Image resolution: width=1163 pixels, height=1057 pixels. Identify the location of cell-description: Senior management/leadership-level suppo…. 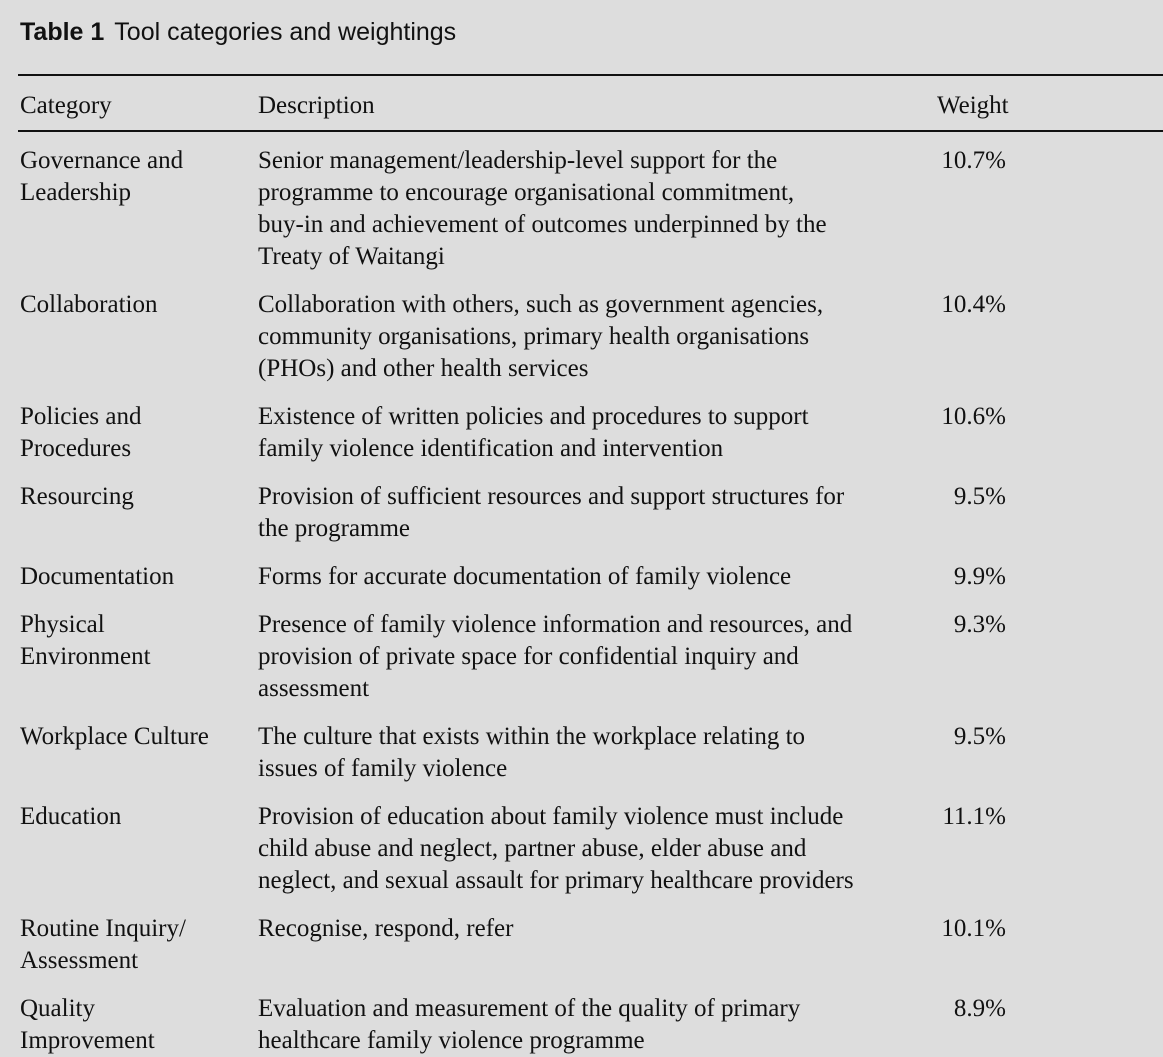
(542, 208).